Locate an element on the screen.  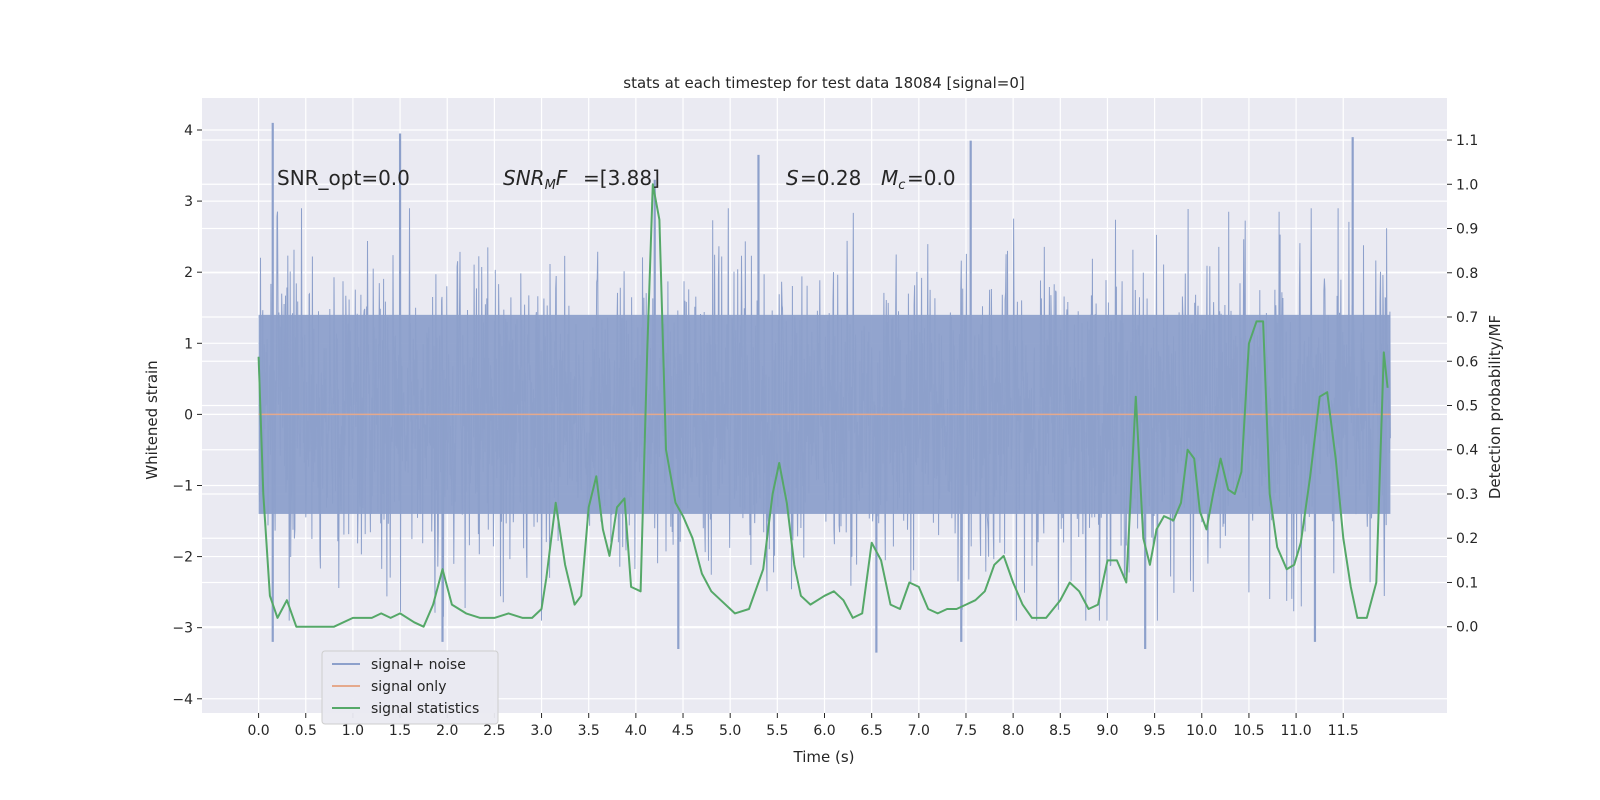
y-axis-label: Whitened strain is located at coordinates (152, 419).